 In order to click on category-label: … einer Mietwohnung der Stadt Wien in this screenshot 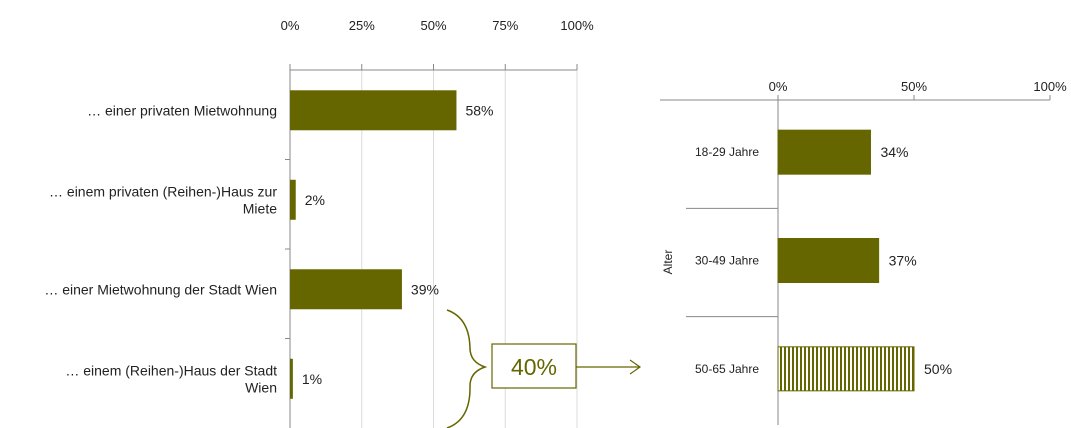, I will do `click(160, 289)`.